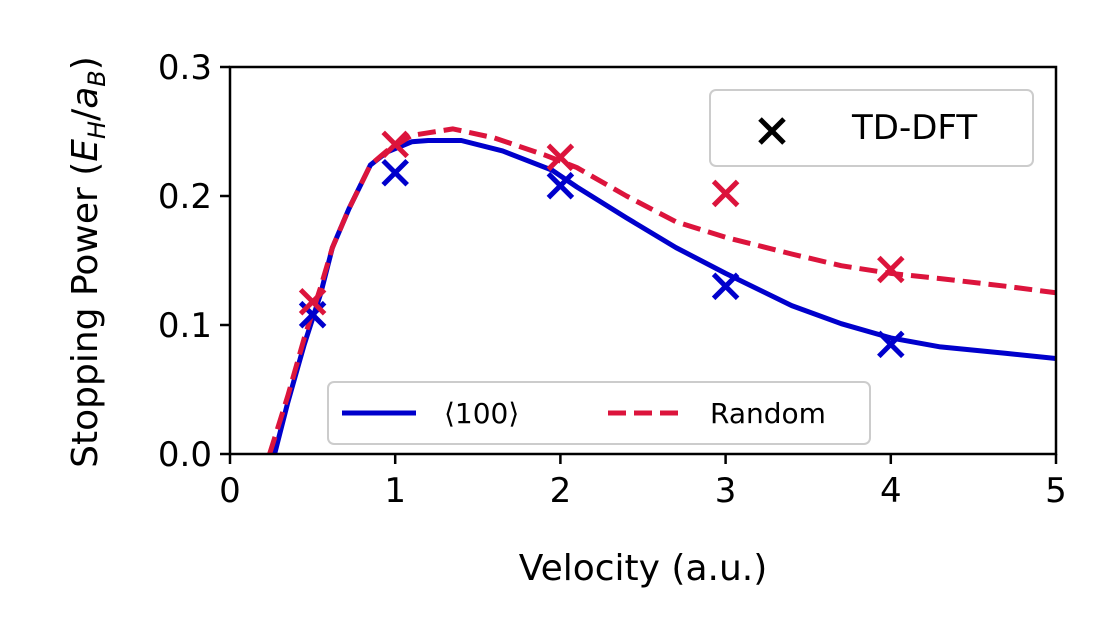 The width and height of the screenshot is (1120, 640). Describe the element at coordinates (914, 128) in the screenshot. I see `marker-legend-label: TD-DFT` at that location.